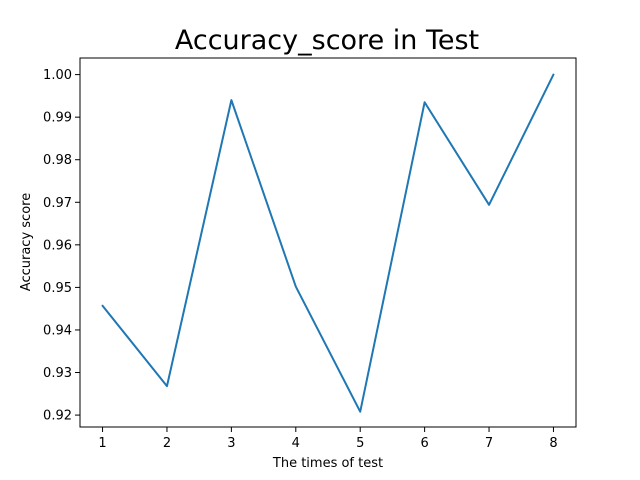 The height and width of the screenshot is (480, 640). I want to click on x-tick-label: 6, so click(424, 443).